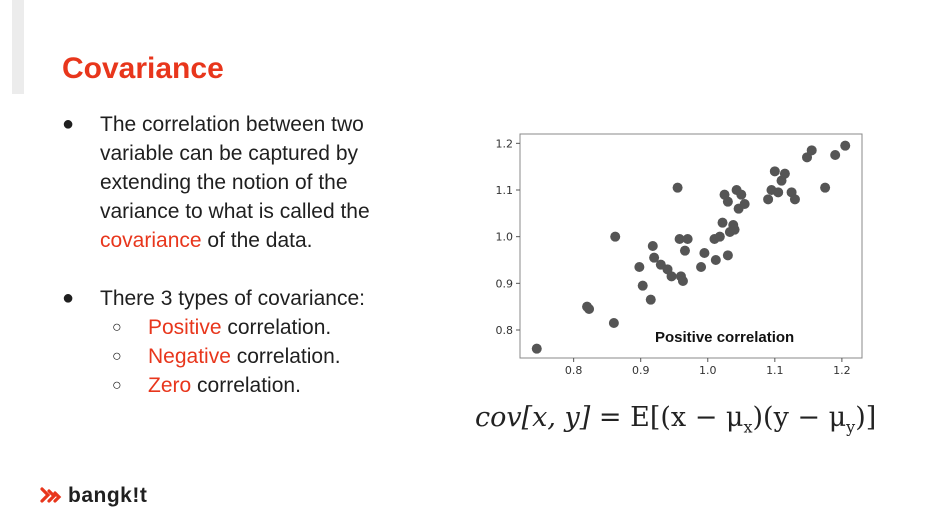 This screenshot has height=525, width=944. Describe the element at coordinates (151, 240) in the screenshot. I see `highlight-term: covariance` at that location.